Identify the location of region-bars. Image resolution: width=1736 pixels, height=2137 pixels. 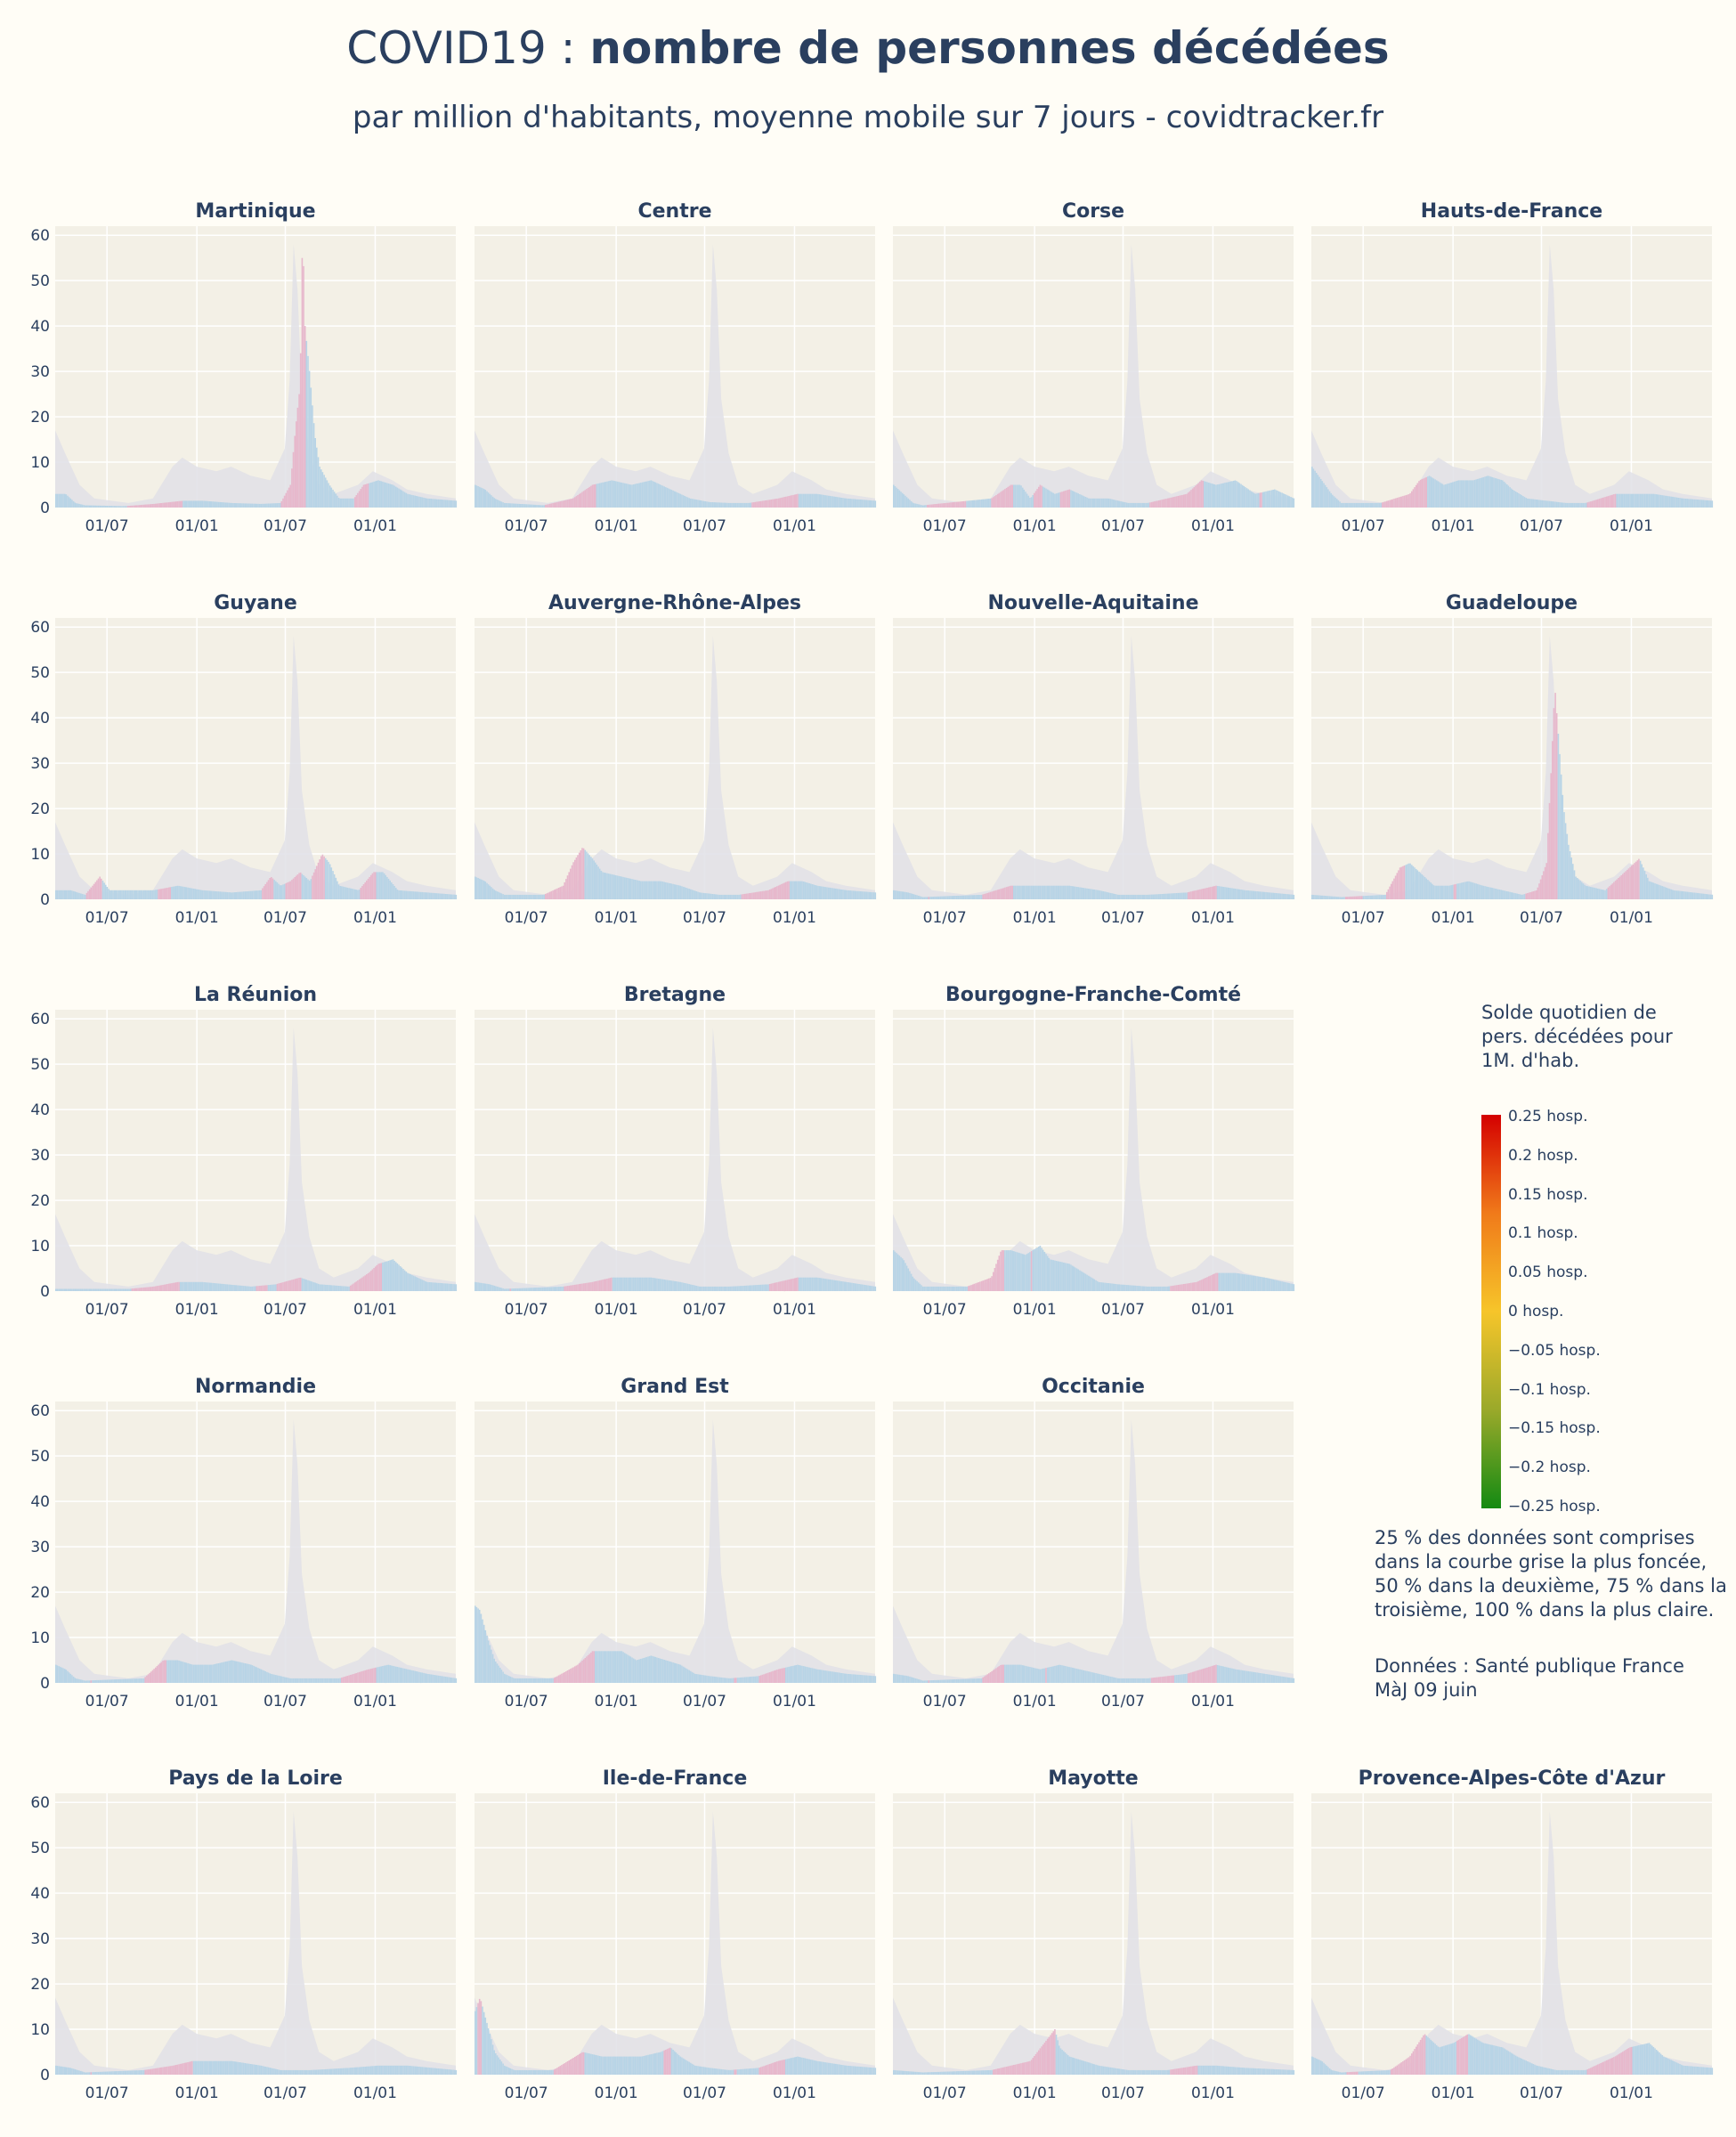
(676, 873).